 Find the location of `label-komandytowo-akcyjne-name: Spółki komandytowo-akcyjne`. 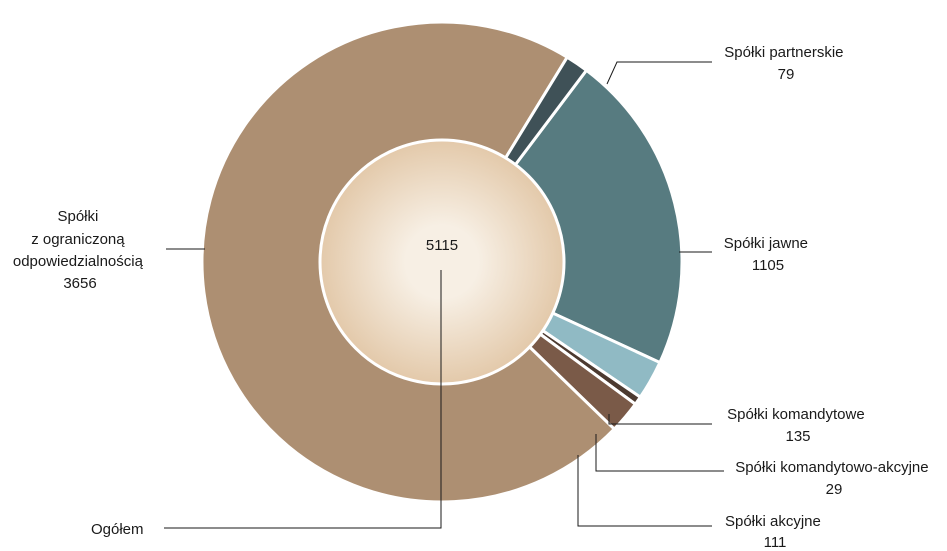

label-komandytowo-akcyjne-name: Spółki komandytowo-akcyjne is located at coordinates (831, 467).